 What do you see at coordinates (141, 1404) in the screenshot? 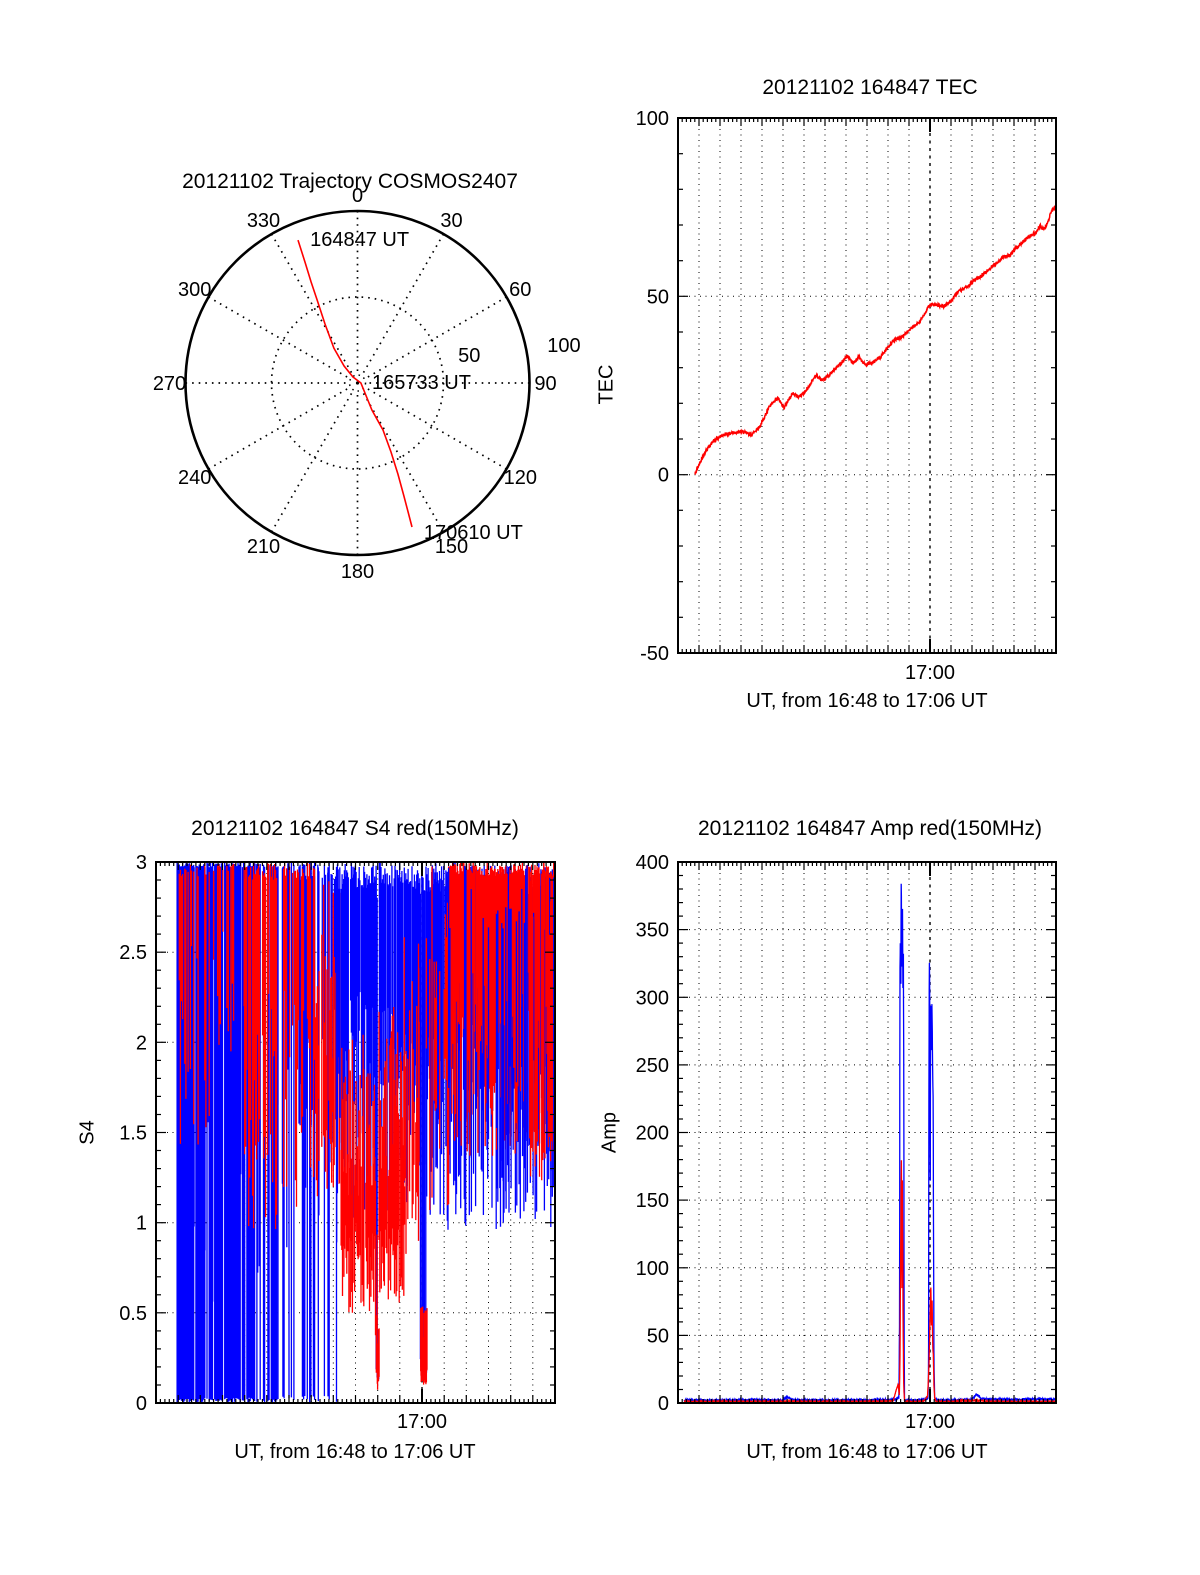
I see `s4-y-tick-label: 0` at bounding box center [141, 1404].